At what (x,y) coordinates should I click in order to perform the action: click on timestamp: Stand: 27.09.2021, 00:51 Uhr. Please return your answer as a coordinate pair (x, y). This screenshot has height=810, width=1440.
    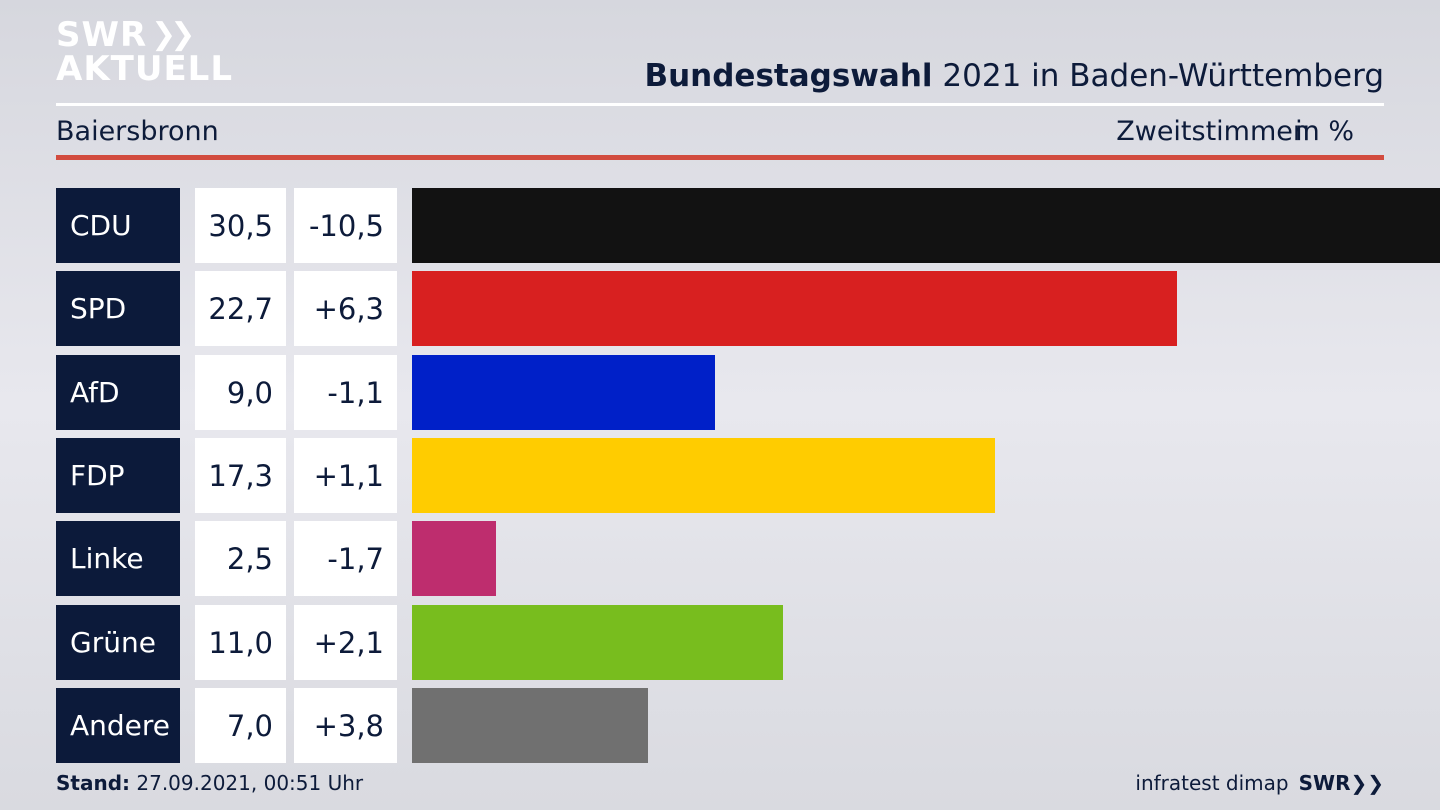
    Looking at the image, I should click on (209, 783).